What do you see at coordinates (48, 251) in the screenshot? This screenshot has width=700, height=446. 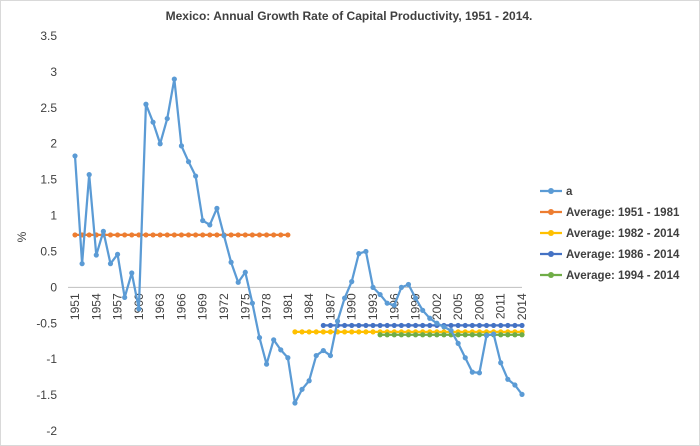 I see `y-tick-label: 0.5` at bounding box center [48, 251].